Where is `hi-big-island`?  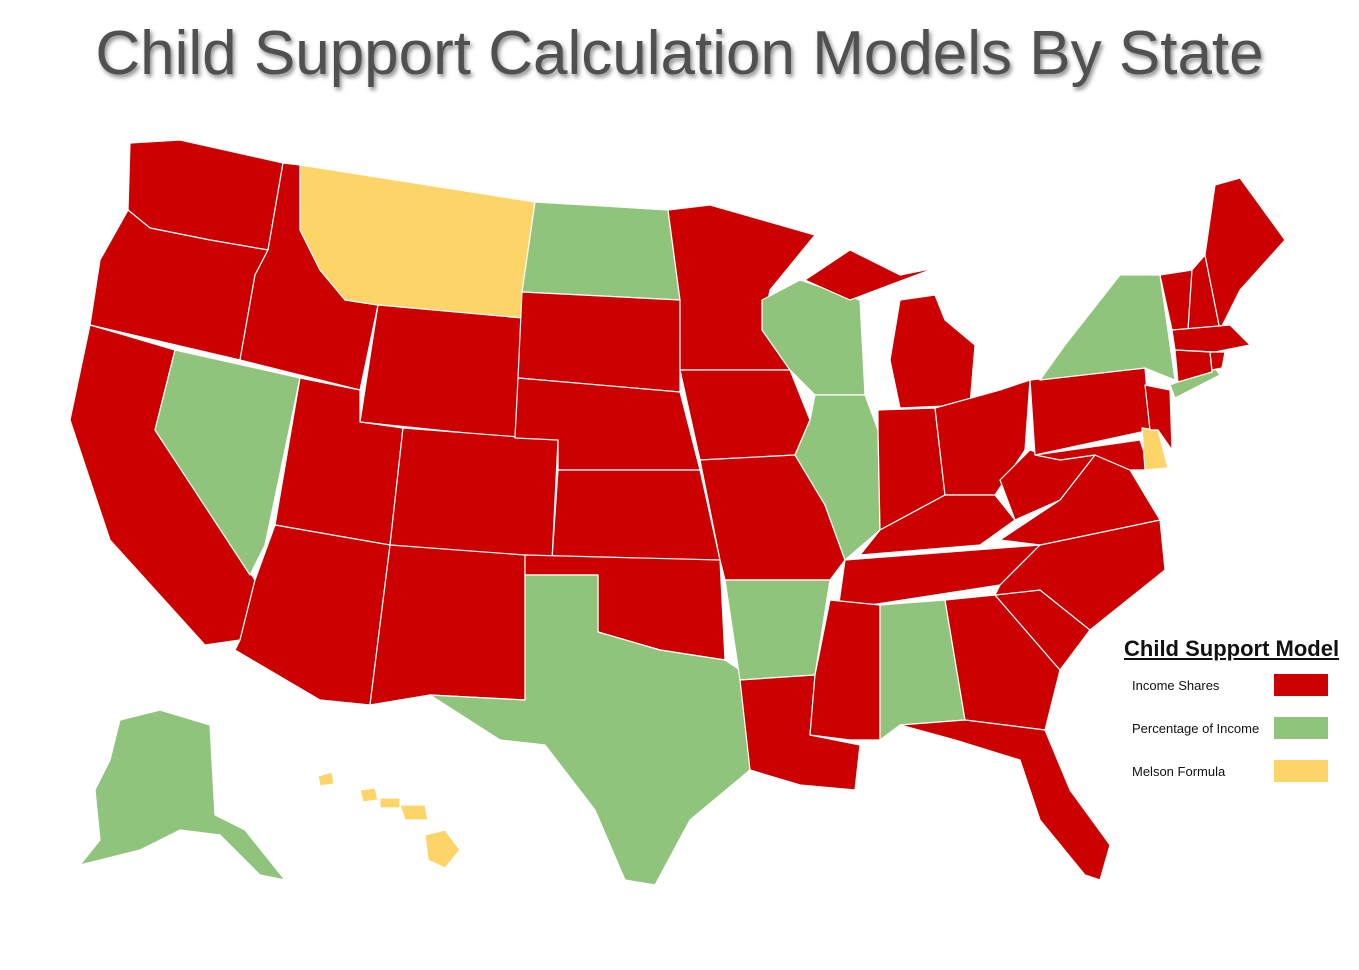
hi-big-island is located at coordinates (442, 849).